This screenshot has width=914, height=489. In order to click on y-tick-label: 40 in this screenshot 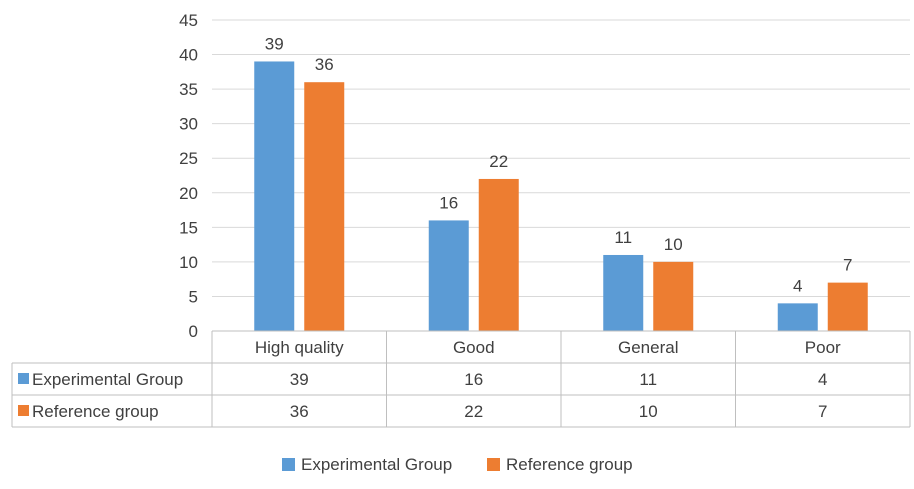, I will do `click(188, 55)`.